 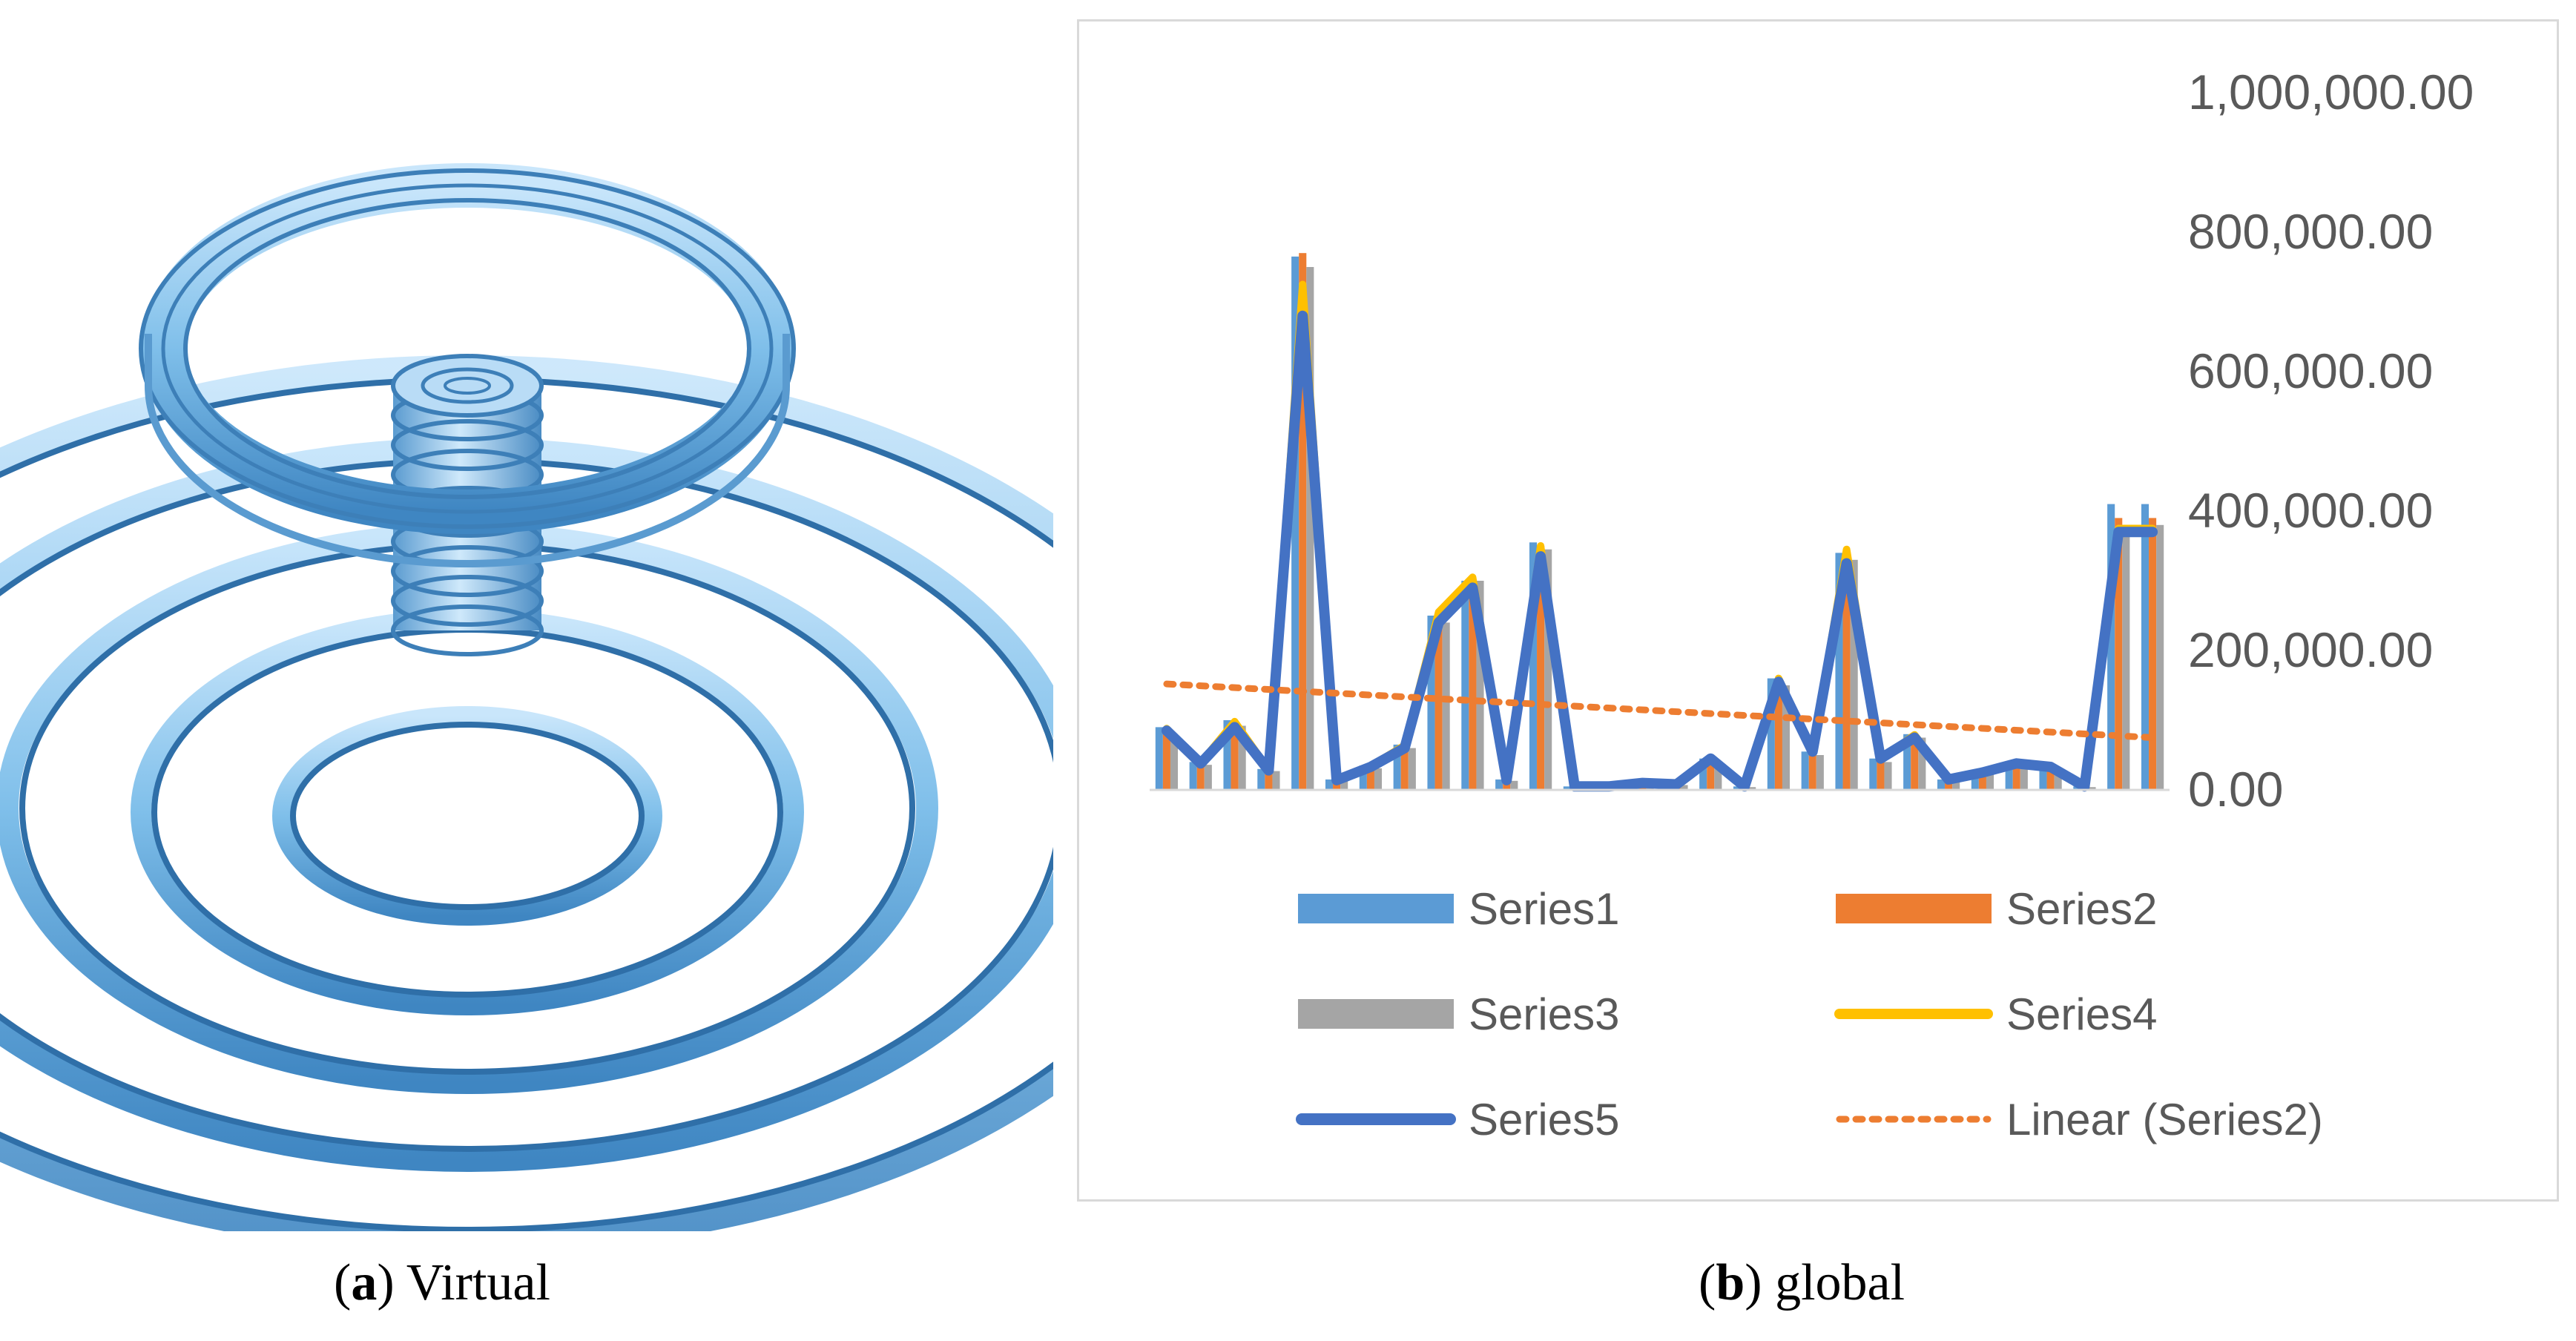 I want to click on legend-swatch-series3, so click(x=1376, y=1014).